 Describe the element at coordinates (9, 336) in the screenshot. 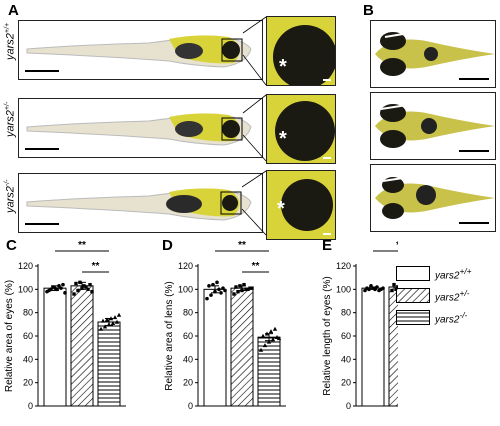

I see `y-axis-label: Relative area of eyes (%)` at that location.